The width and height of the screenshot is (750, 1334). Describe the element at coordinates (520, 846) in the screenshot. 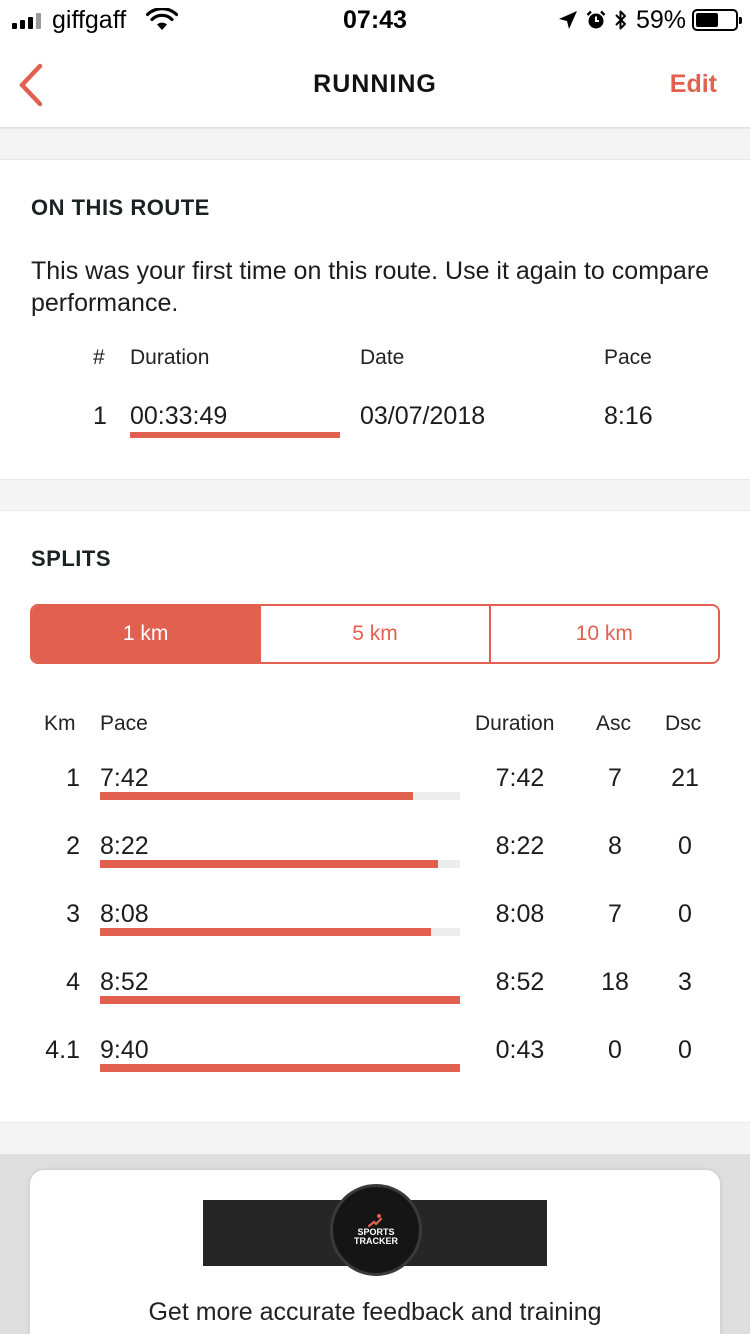

I see `split-duration: 8:22` at that location.